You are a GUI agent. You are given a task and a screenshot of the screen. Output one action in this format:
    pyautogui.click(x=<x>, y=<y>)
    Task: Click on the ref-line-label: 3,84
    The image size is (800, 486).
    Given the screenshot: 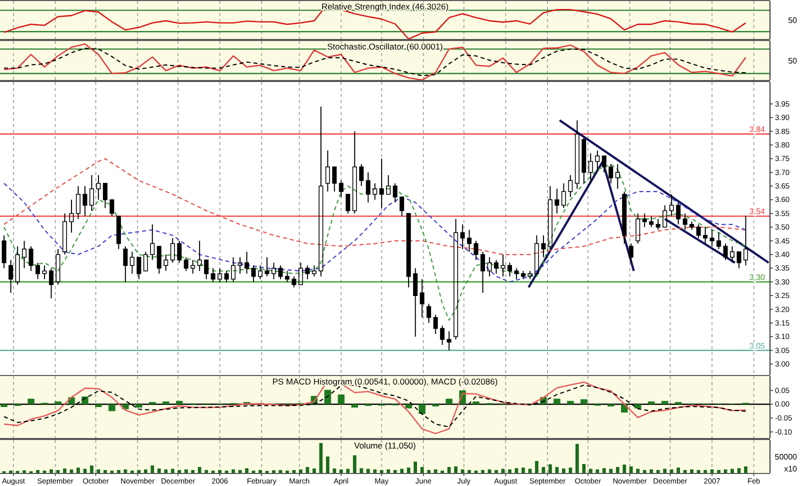 What is the action you would take?
    pyautogui.click(x=757, y=129)
    